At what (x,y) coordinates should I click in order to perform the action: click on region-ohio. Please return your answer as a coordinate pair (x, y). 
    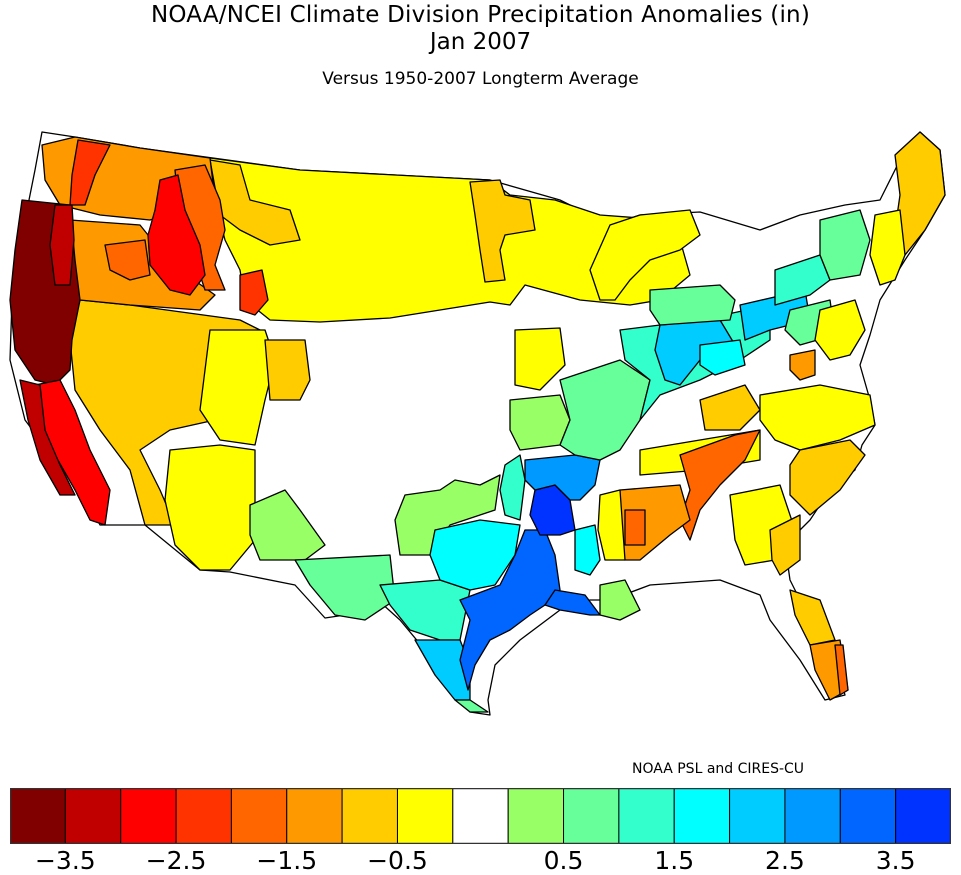
    Looking at the image, I should click on (722, 357).